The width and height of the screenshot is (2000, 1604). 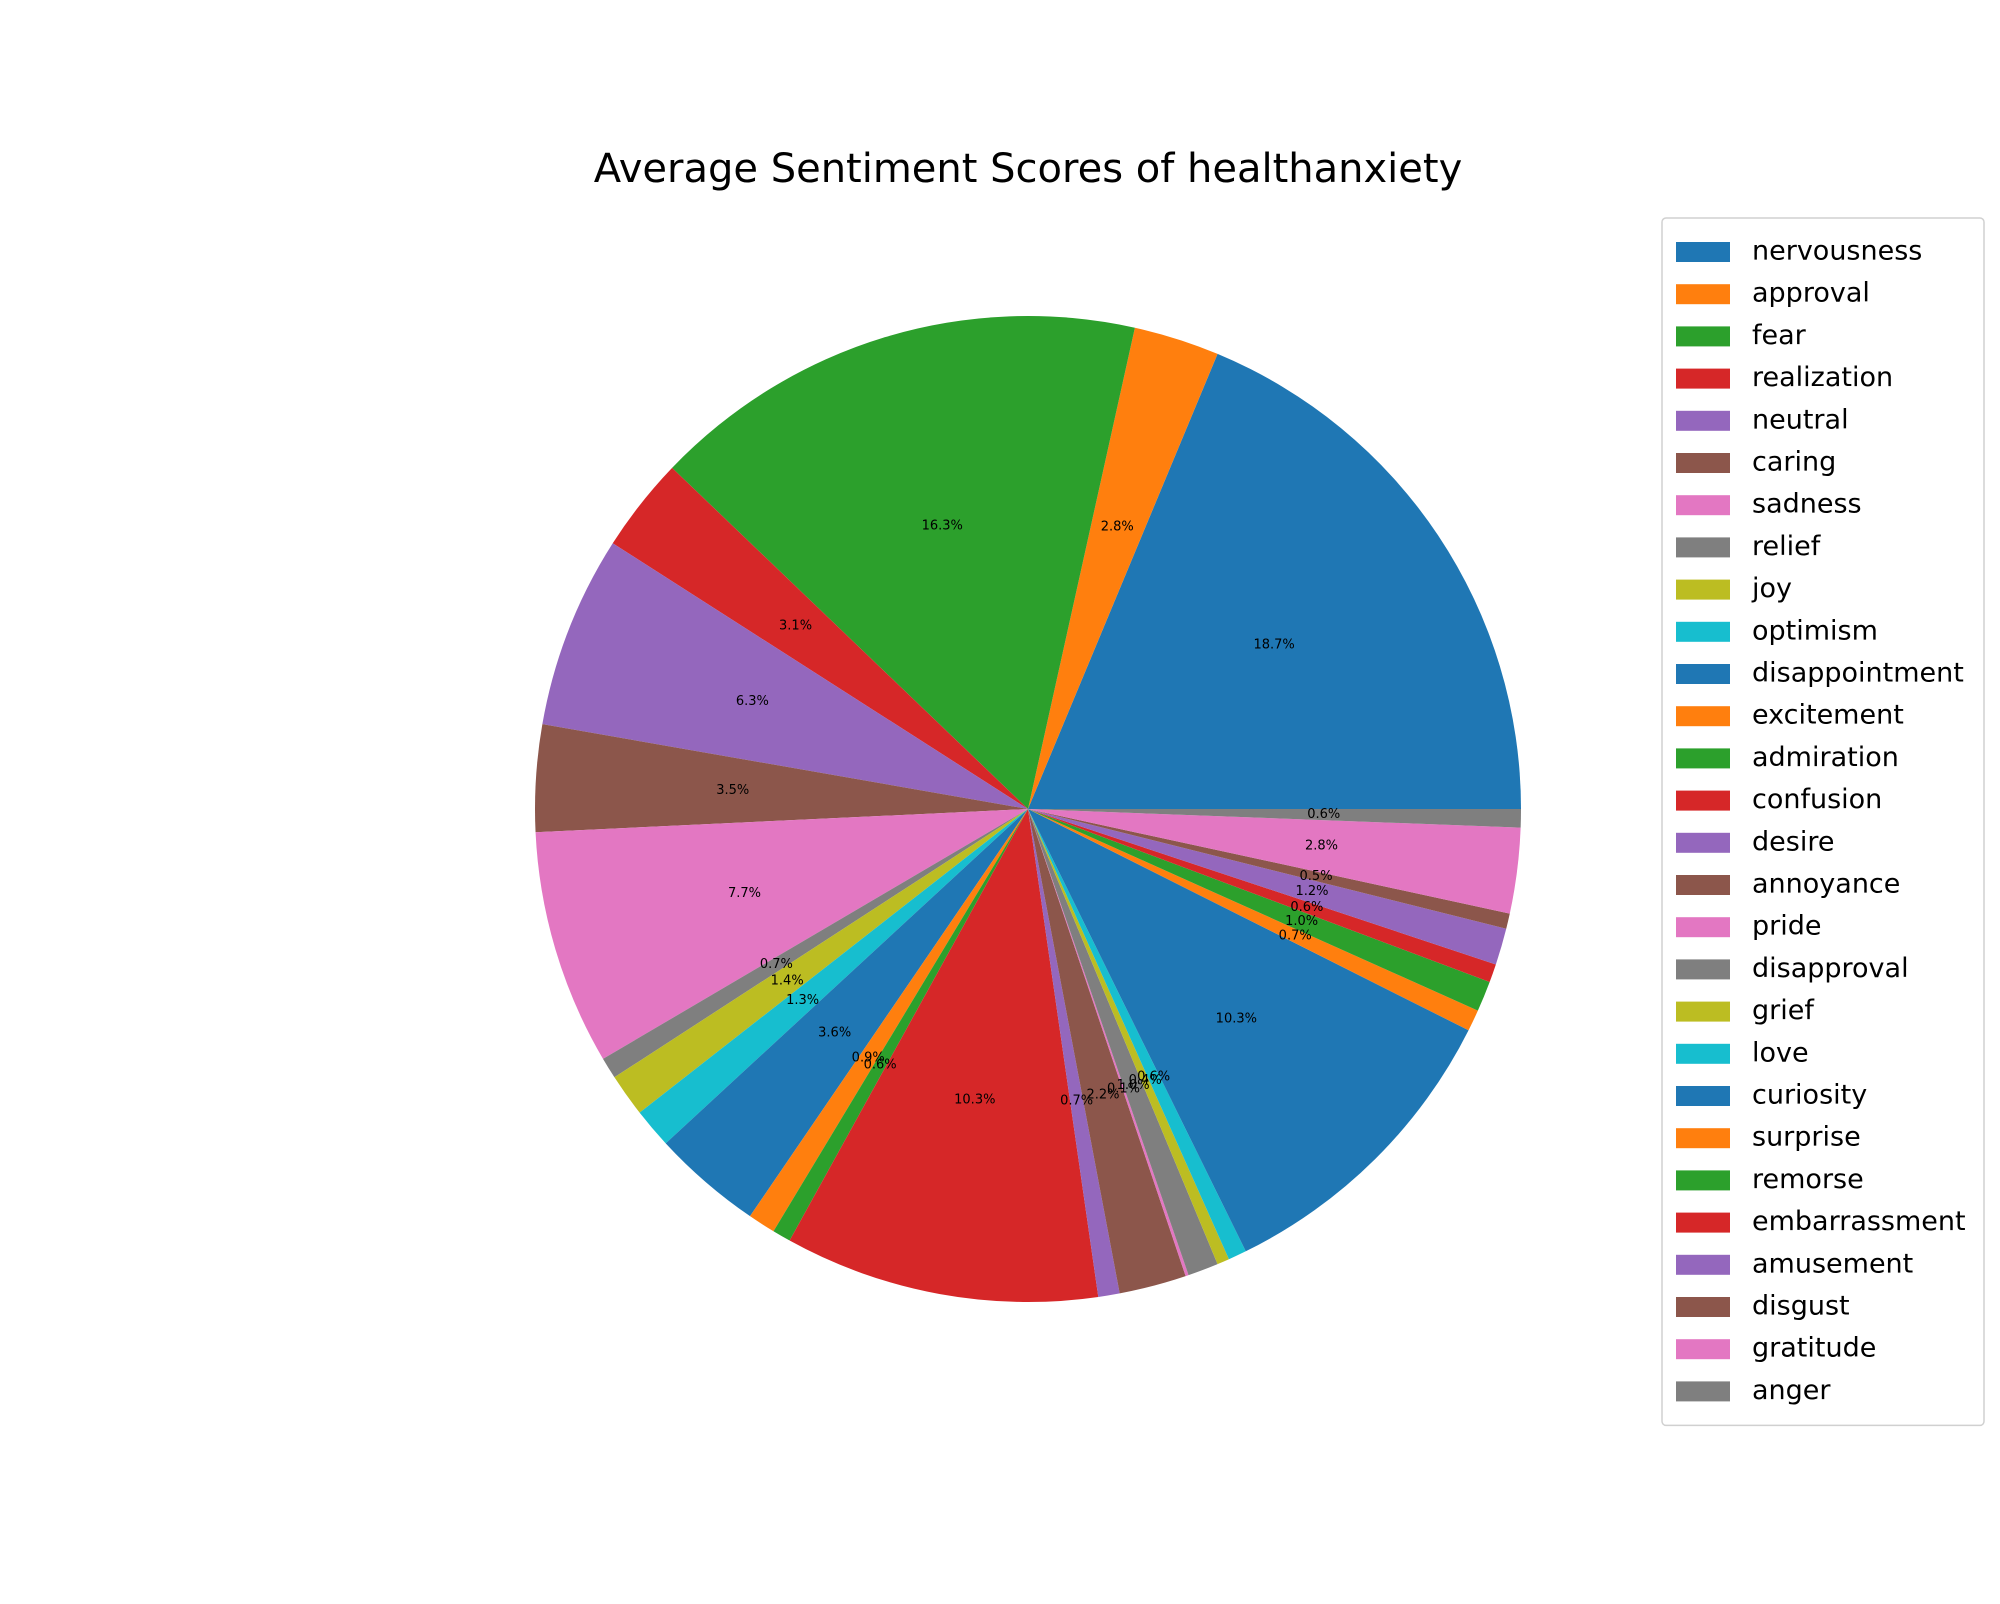 What do you see at coordinates (1811, 293) in the screenshot?
I see `legend-label-approval: approval` at bounding box center [1811, 293].